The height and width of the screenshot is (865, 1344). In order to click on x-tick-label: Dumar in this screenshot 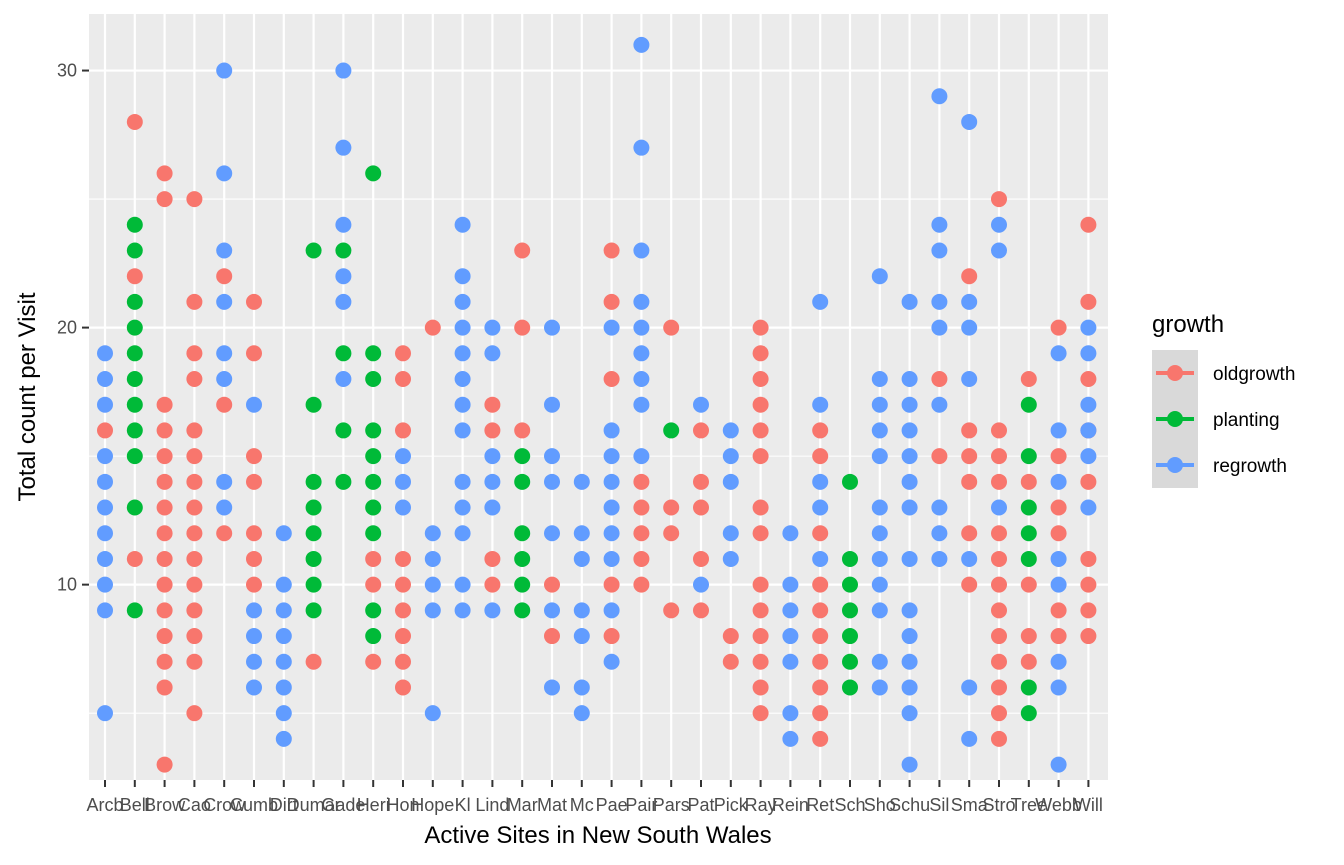, I will do `click(314, 805)`.